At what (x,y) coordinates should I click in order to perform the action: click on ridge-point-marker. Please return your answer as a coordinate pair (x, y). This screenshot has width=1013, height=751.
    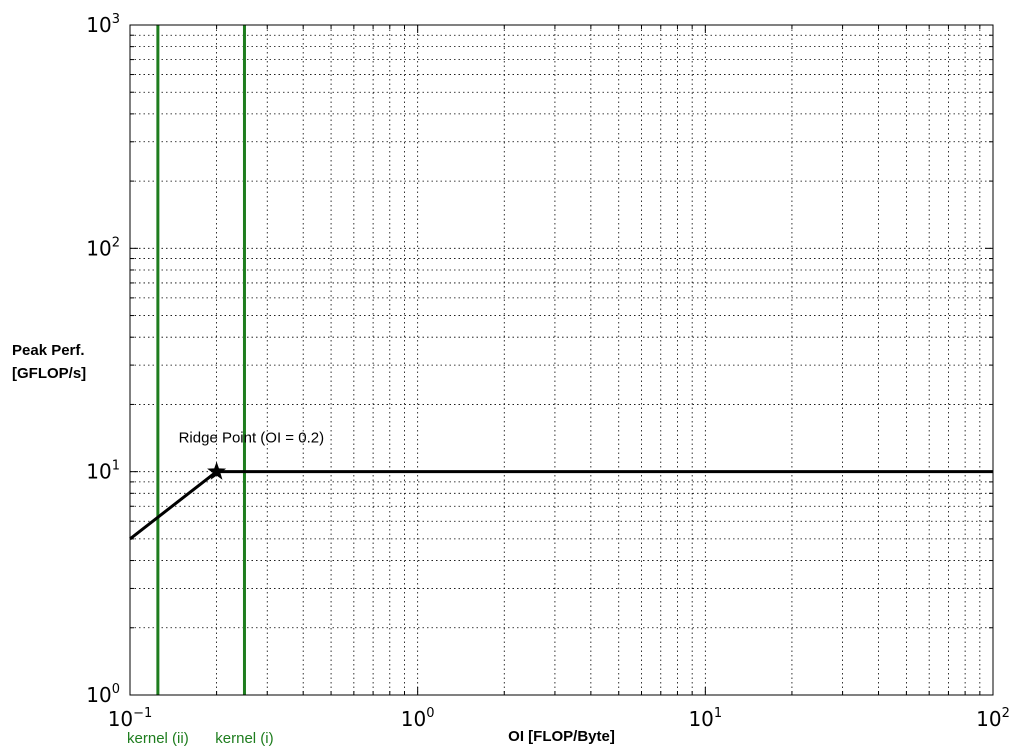
    Looking at the image, I should click on (217, 470).